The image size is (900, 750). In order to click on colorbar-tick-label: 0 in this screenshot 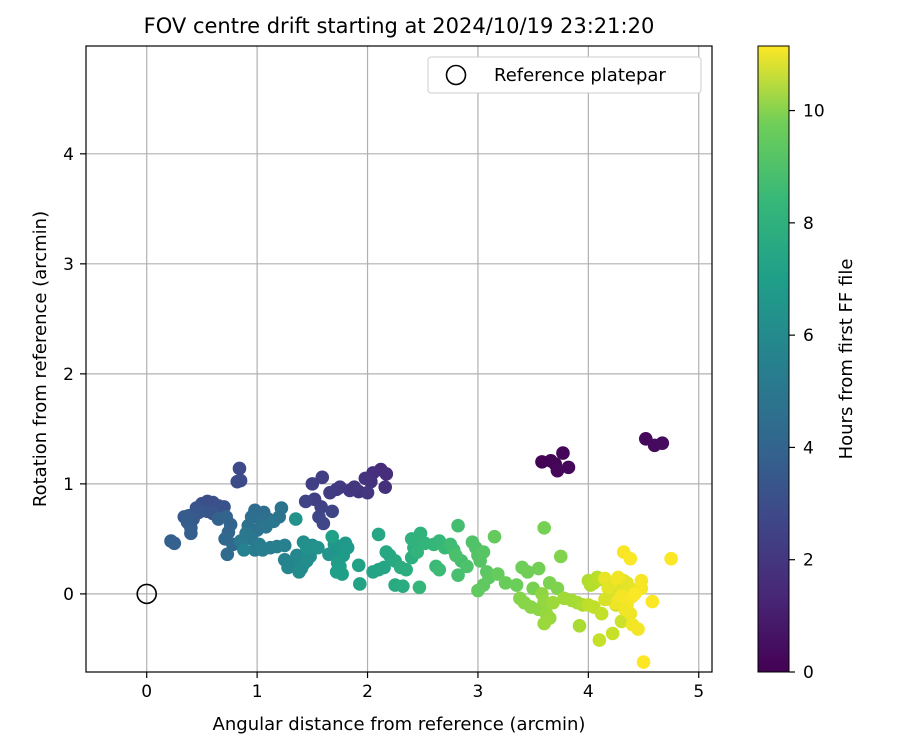, I will do `click(808, 673)`.